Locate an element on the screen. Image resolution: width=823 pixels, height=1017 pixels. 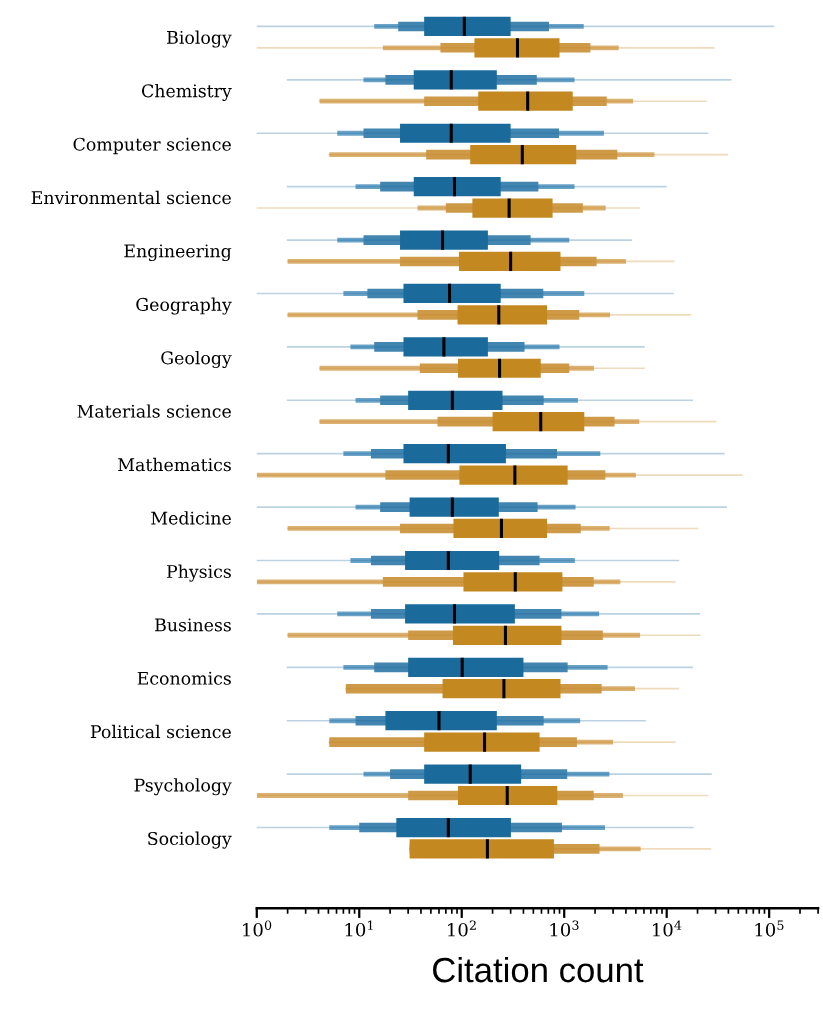
y-tick-label: Physics is located at coordinates (198, 573).